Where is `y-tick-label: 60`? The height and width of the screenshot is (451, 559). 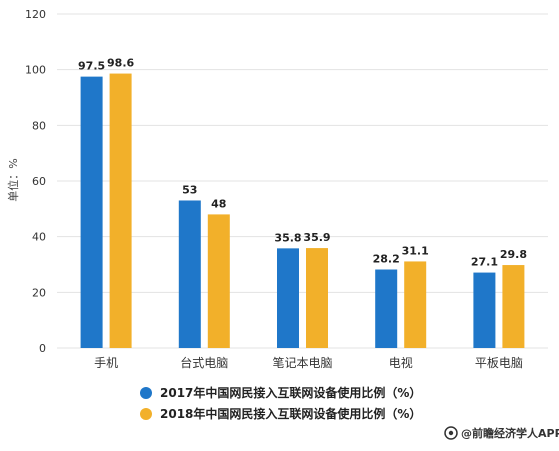 y-tick-label: 60 is located at coordinates (39, 181).